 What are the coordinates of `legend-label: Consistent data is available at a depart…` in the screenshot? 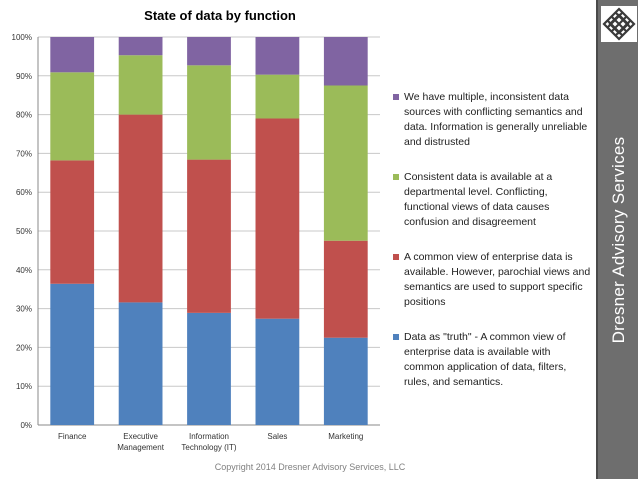 It's located at (478, 199).